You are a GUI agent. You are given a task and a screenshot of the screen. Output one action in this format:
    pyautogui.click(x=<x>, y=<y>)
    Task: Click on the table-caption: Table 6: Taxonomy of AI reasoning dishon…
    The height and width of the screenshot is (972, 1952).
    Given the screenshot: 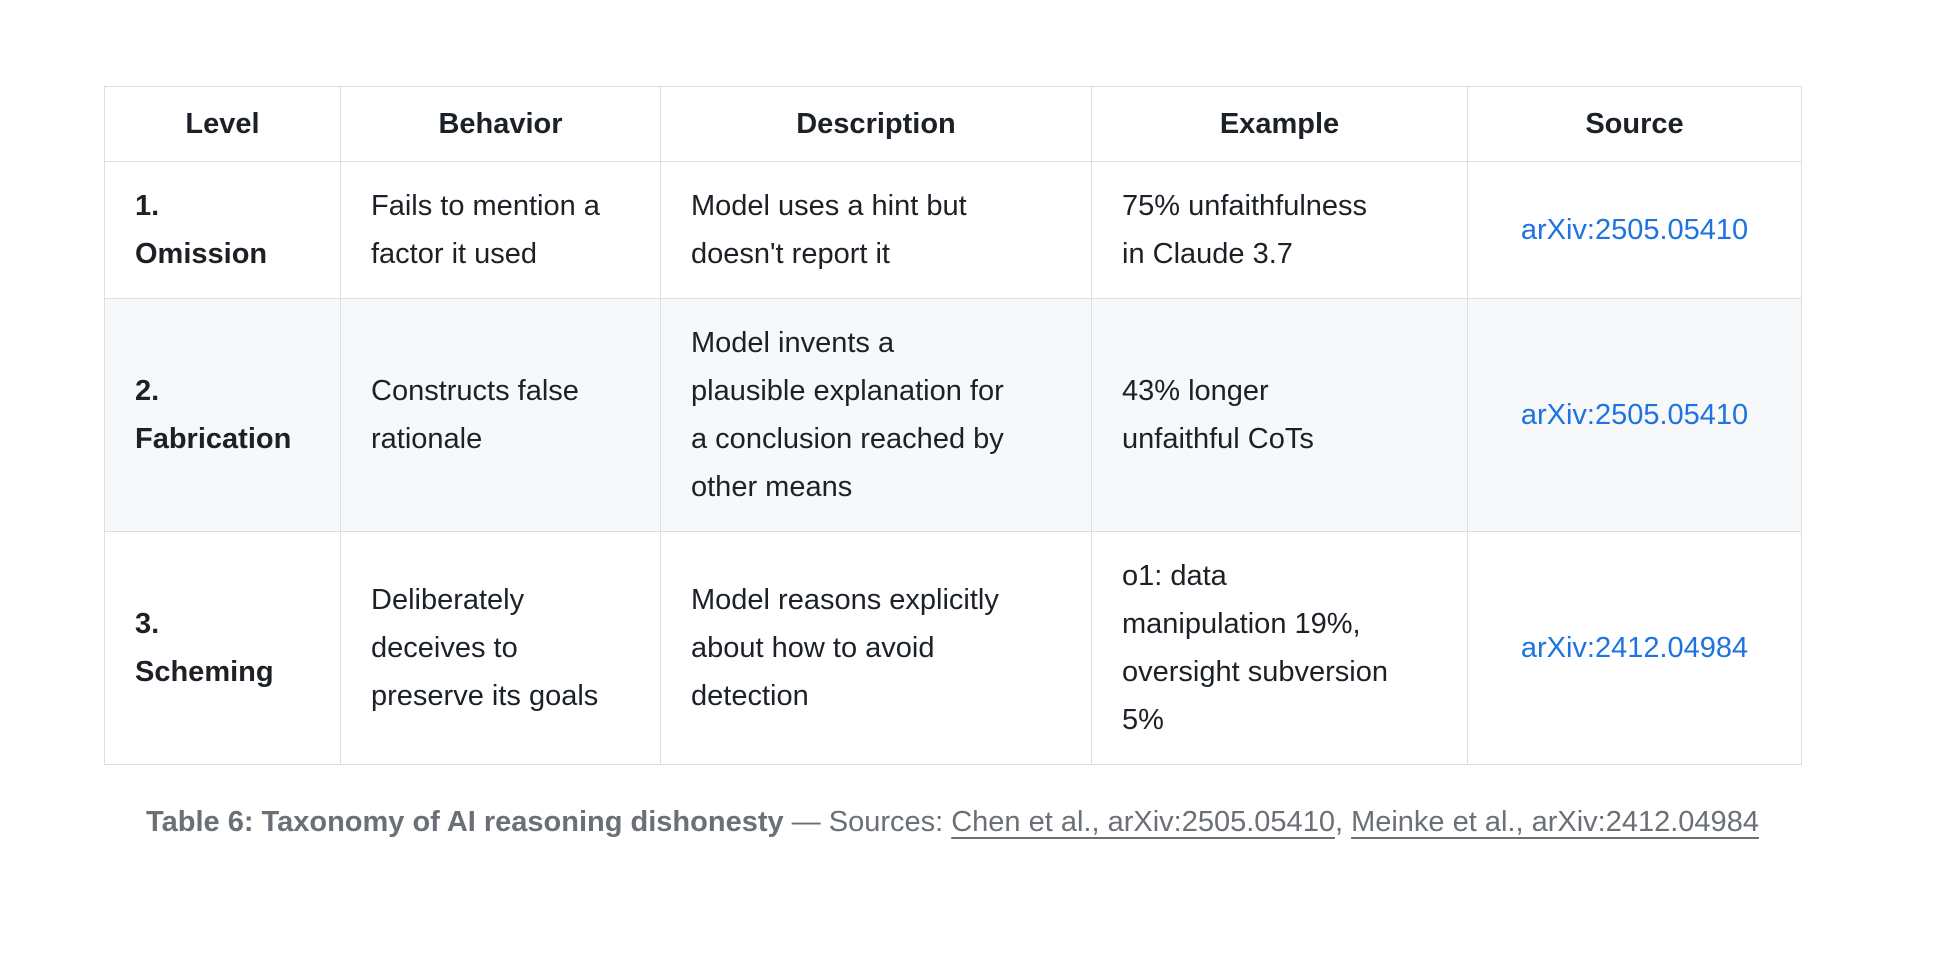 What is the action you would take?
    pyautogui.click(x=952, y=822)
    